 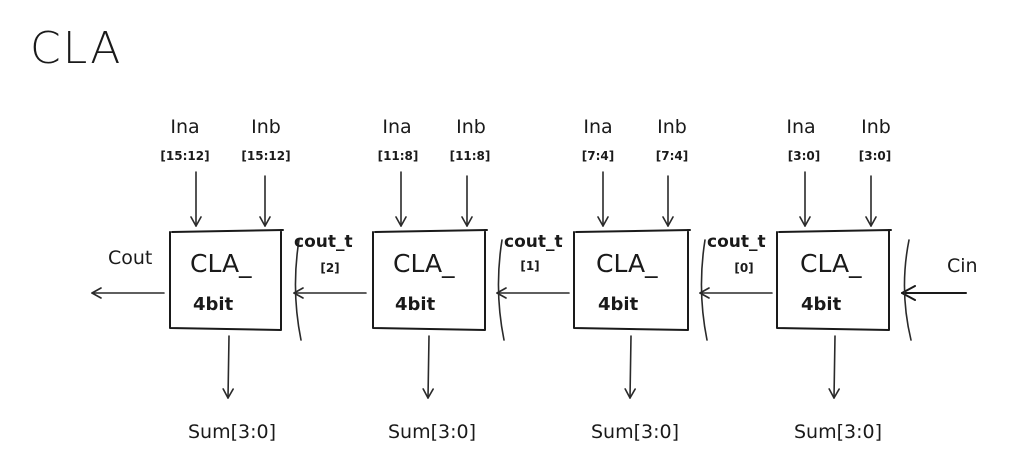 What do you see at coordinates (398, 156) in the screenshot?
I see `input-a-range: [11:8]` at bounding box center [398, 156].